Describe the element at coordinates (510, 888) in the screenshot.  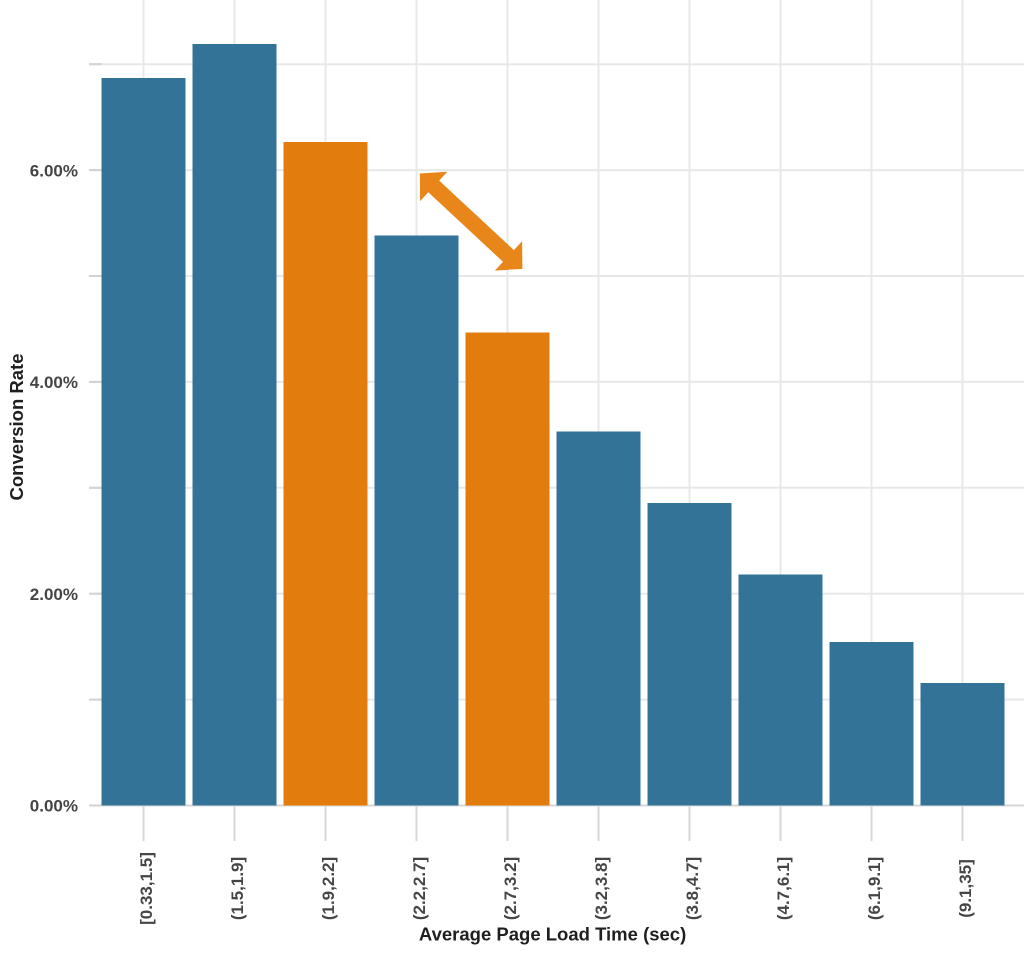
I see `svg-text: (2.7,3.2]` at that location.